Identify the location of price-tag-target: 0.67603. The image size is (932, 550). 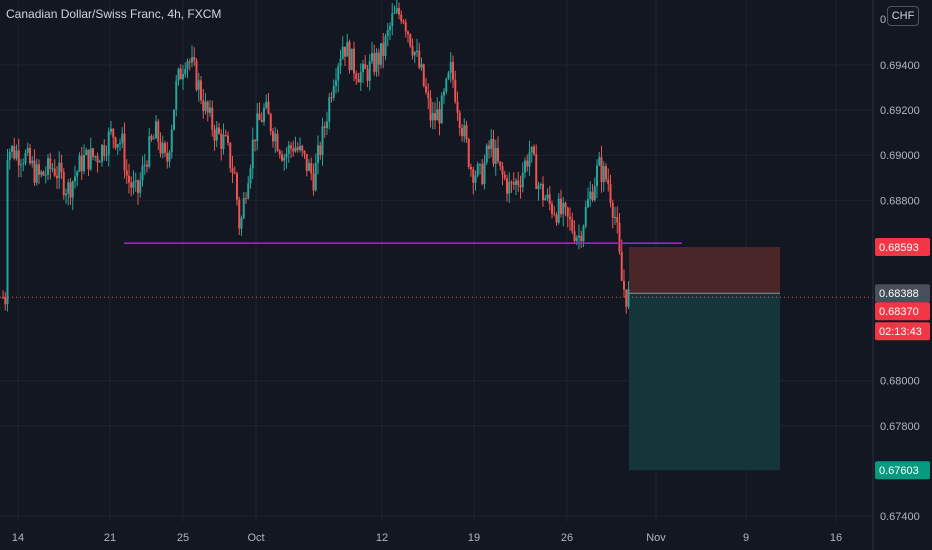
(902, 470).